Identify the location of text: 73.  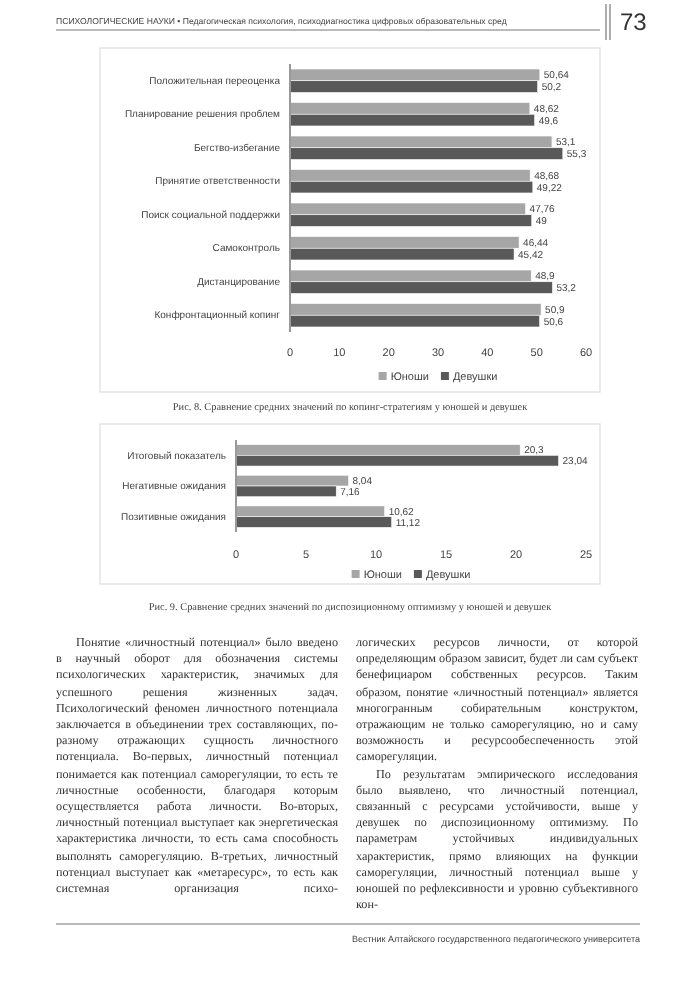
(634, 22).